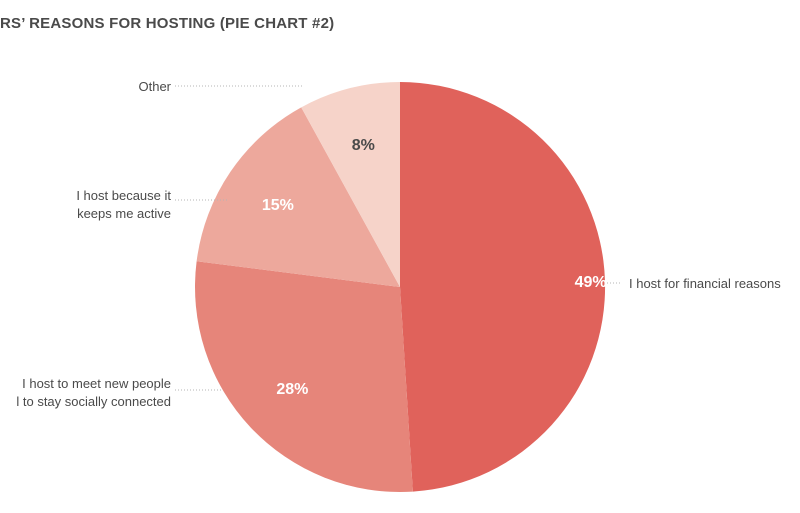 Image resolution: width=800 pixels, height=513 pixels. What do you see at coordinates (123, 195) in the screenshot?
I see `slice-label-active-line1: I host because it` at bounding box center [123, 195].